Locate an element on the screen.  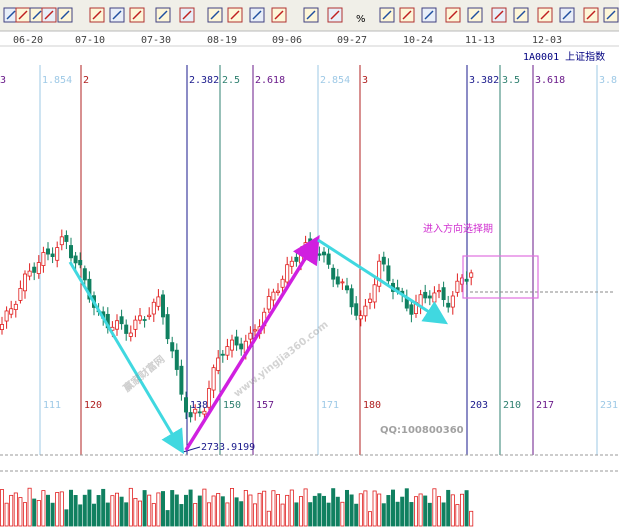
low-pointer is located at coordinates (191, 449).